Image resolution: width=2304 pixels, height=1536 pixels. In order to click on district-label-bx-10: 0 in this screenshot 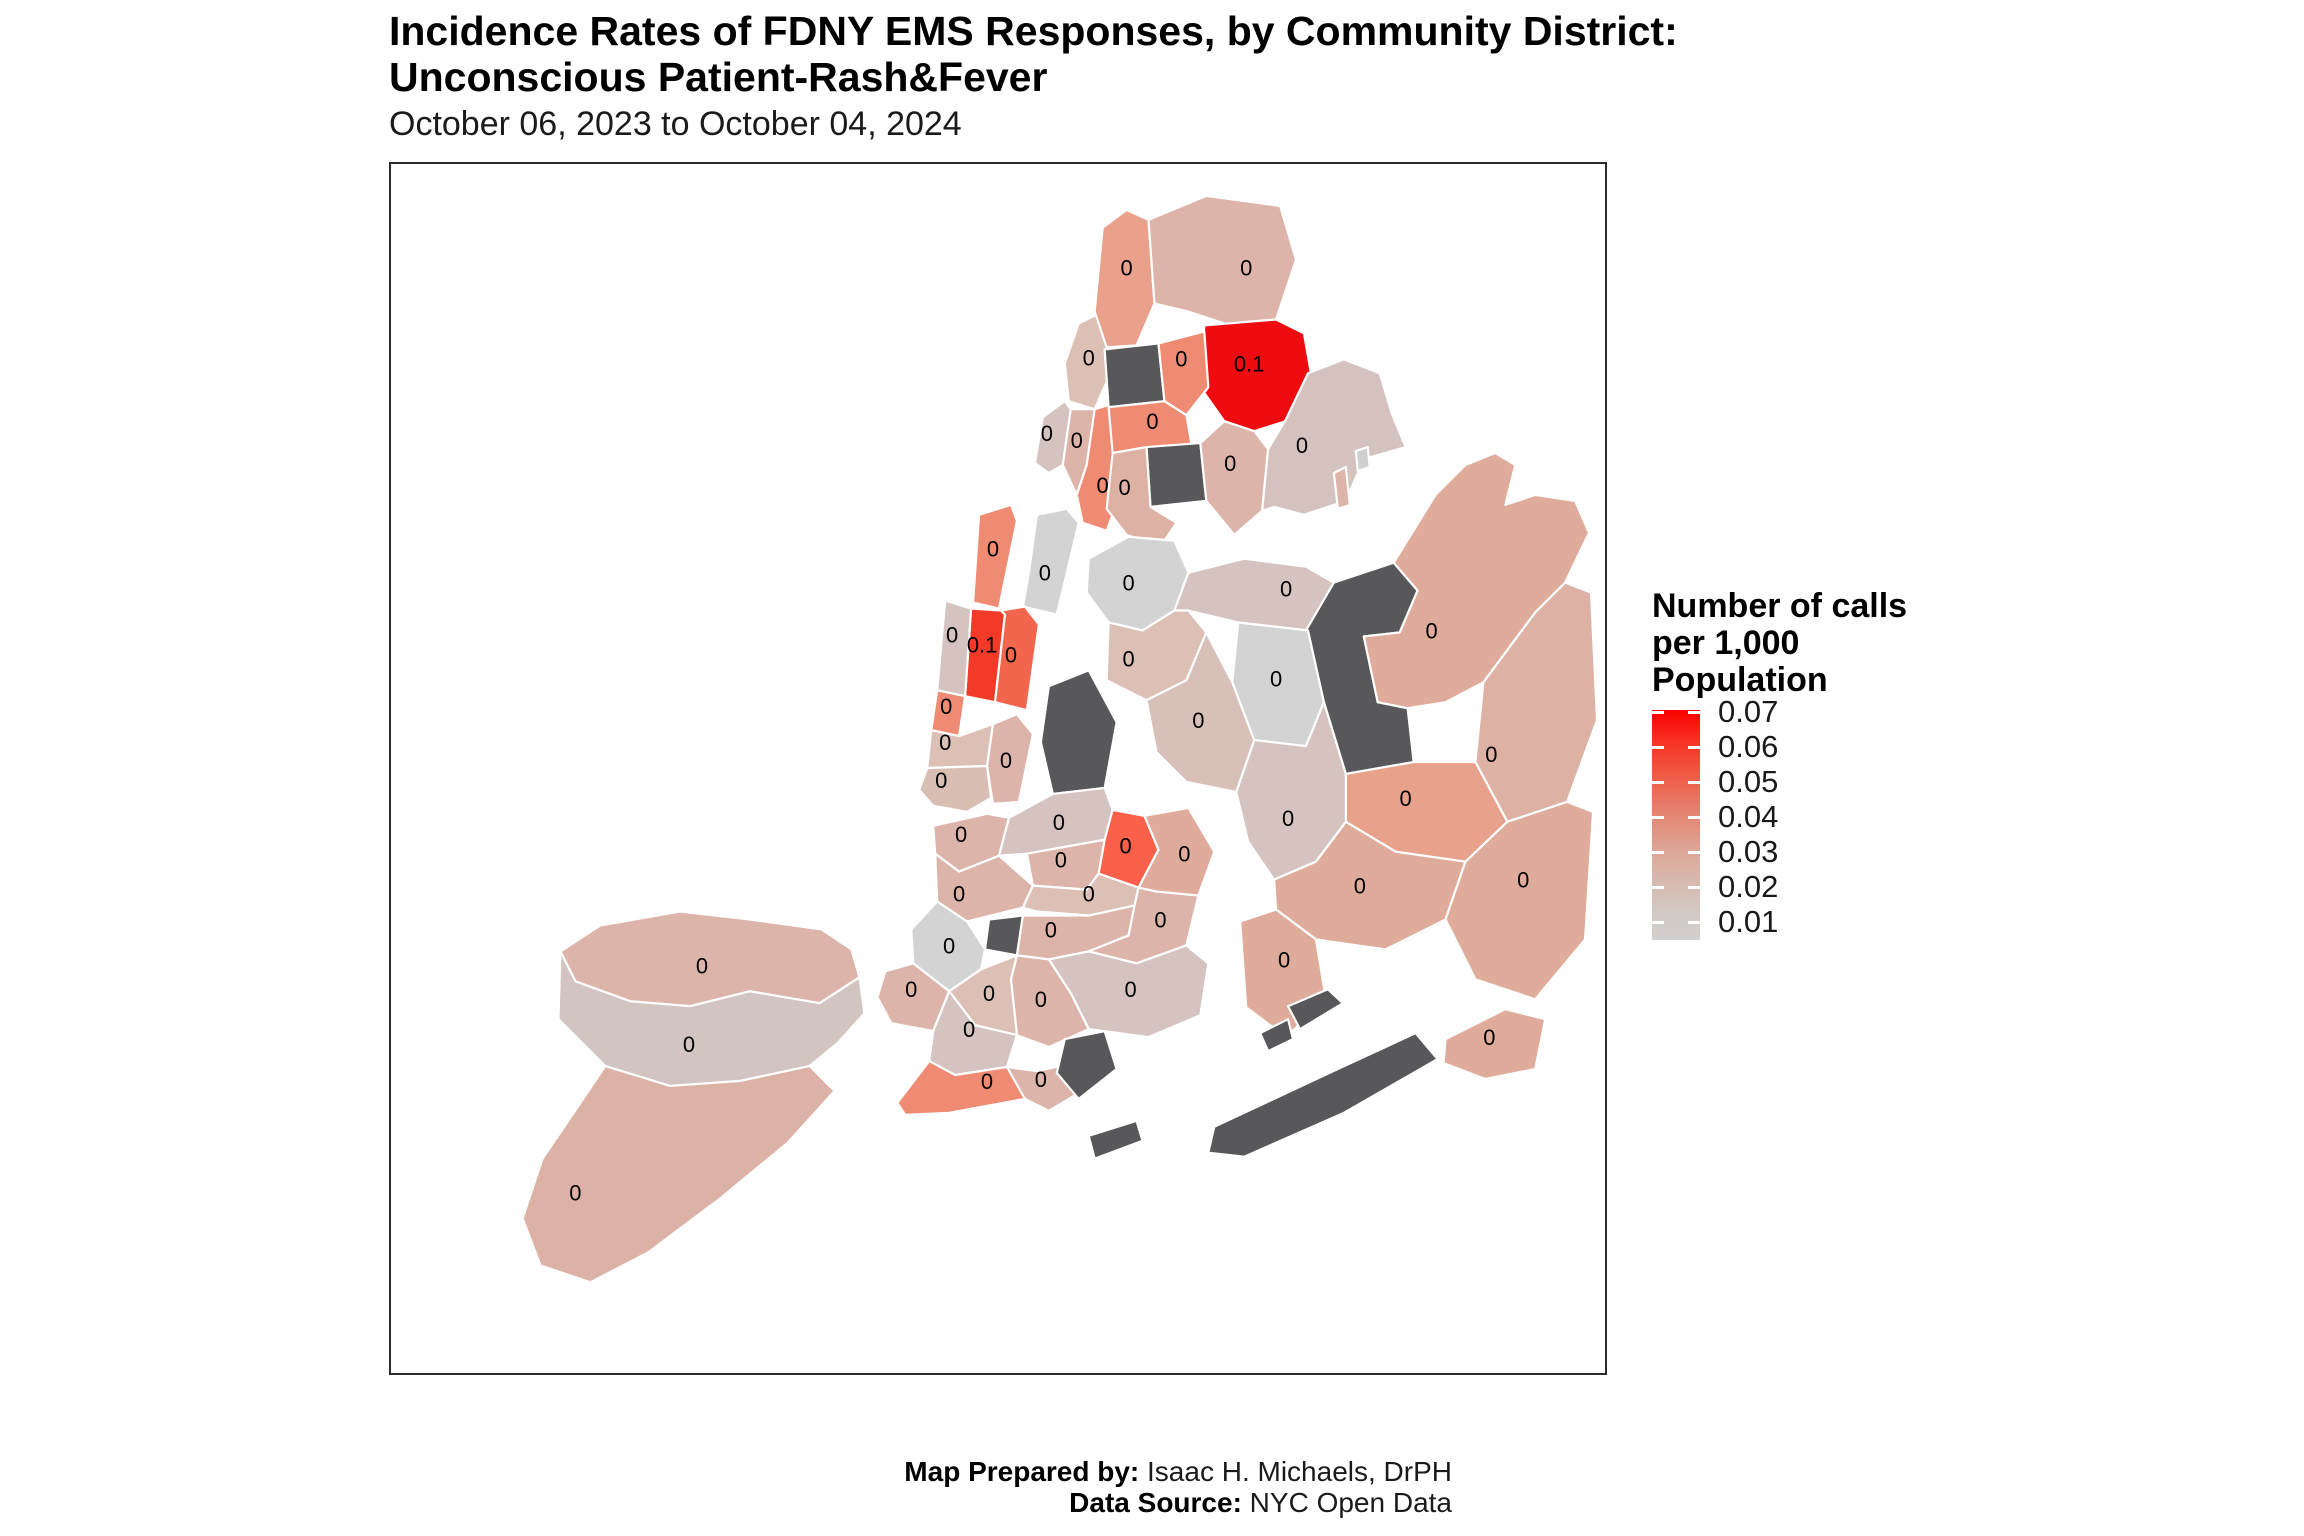, I will do `click(1302, 445)`.